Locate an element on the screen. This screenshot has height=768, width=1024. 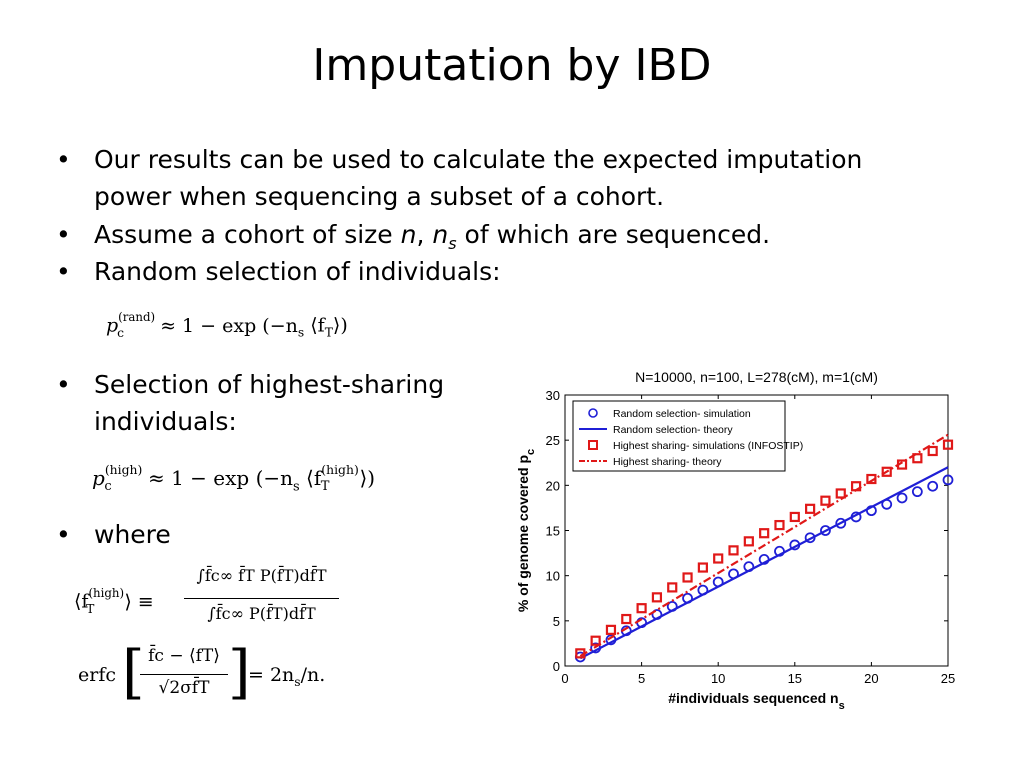
eq-high-sup2: (high) is located at coordinates (340, 469).